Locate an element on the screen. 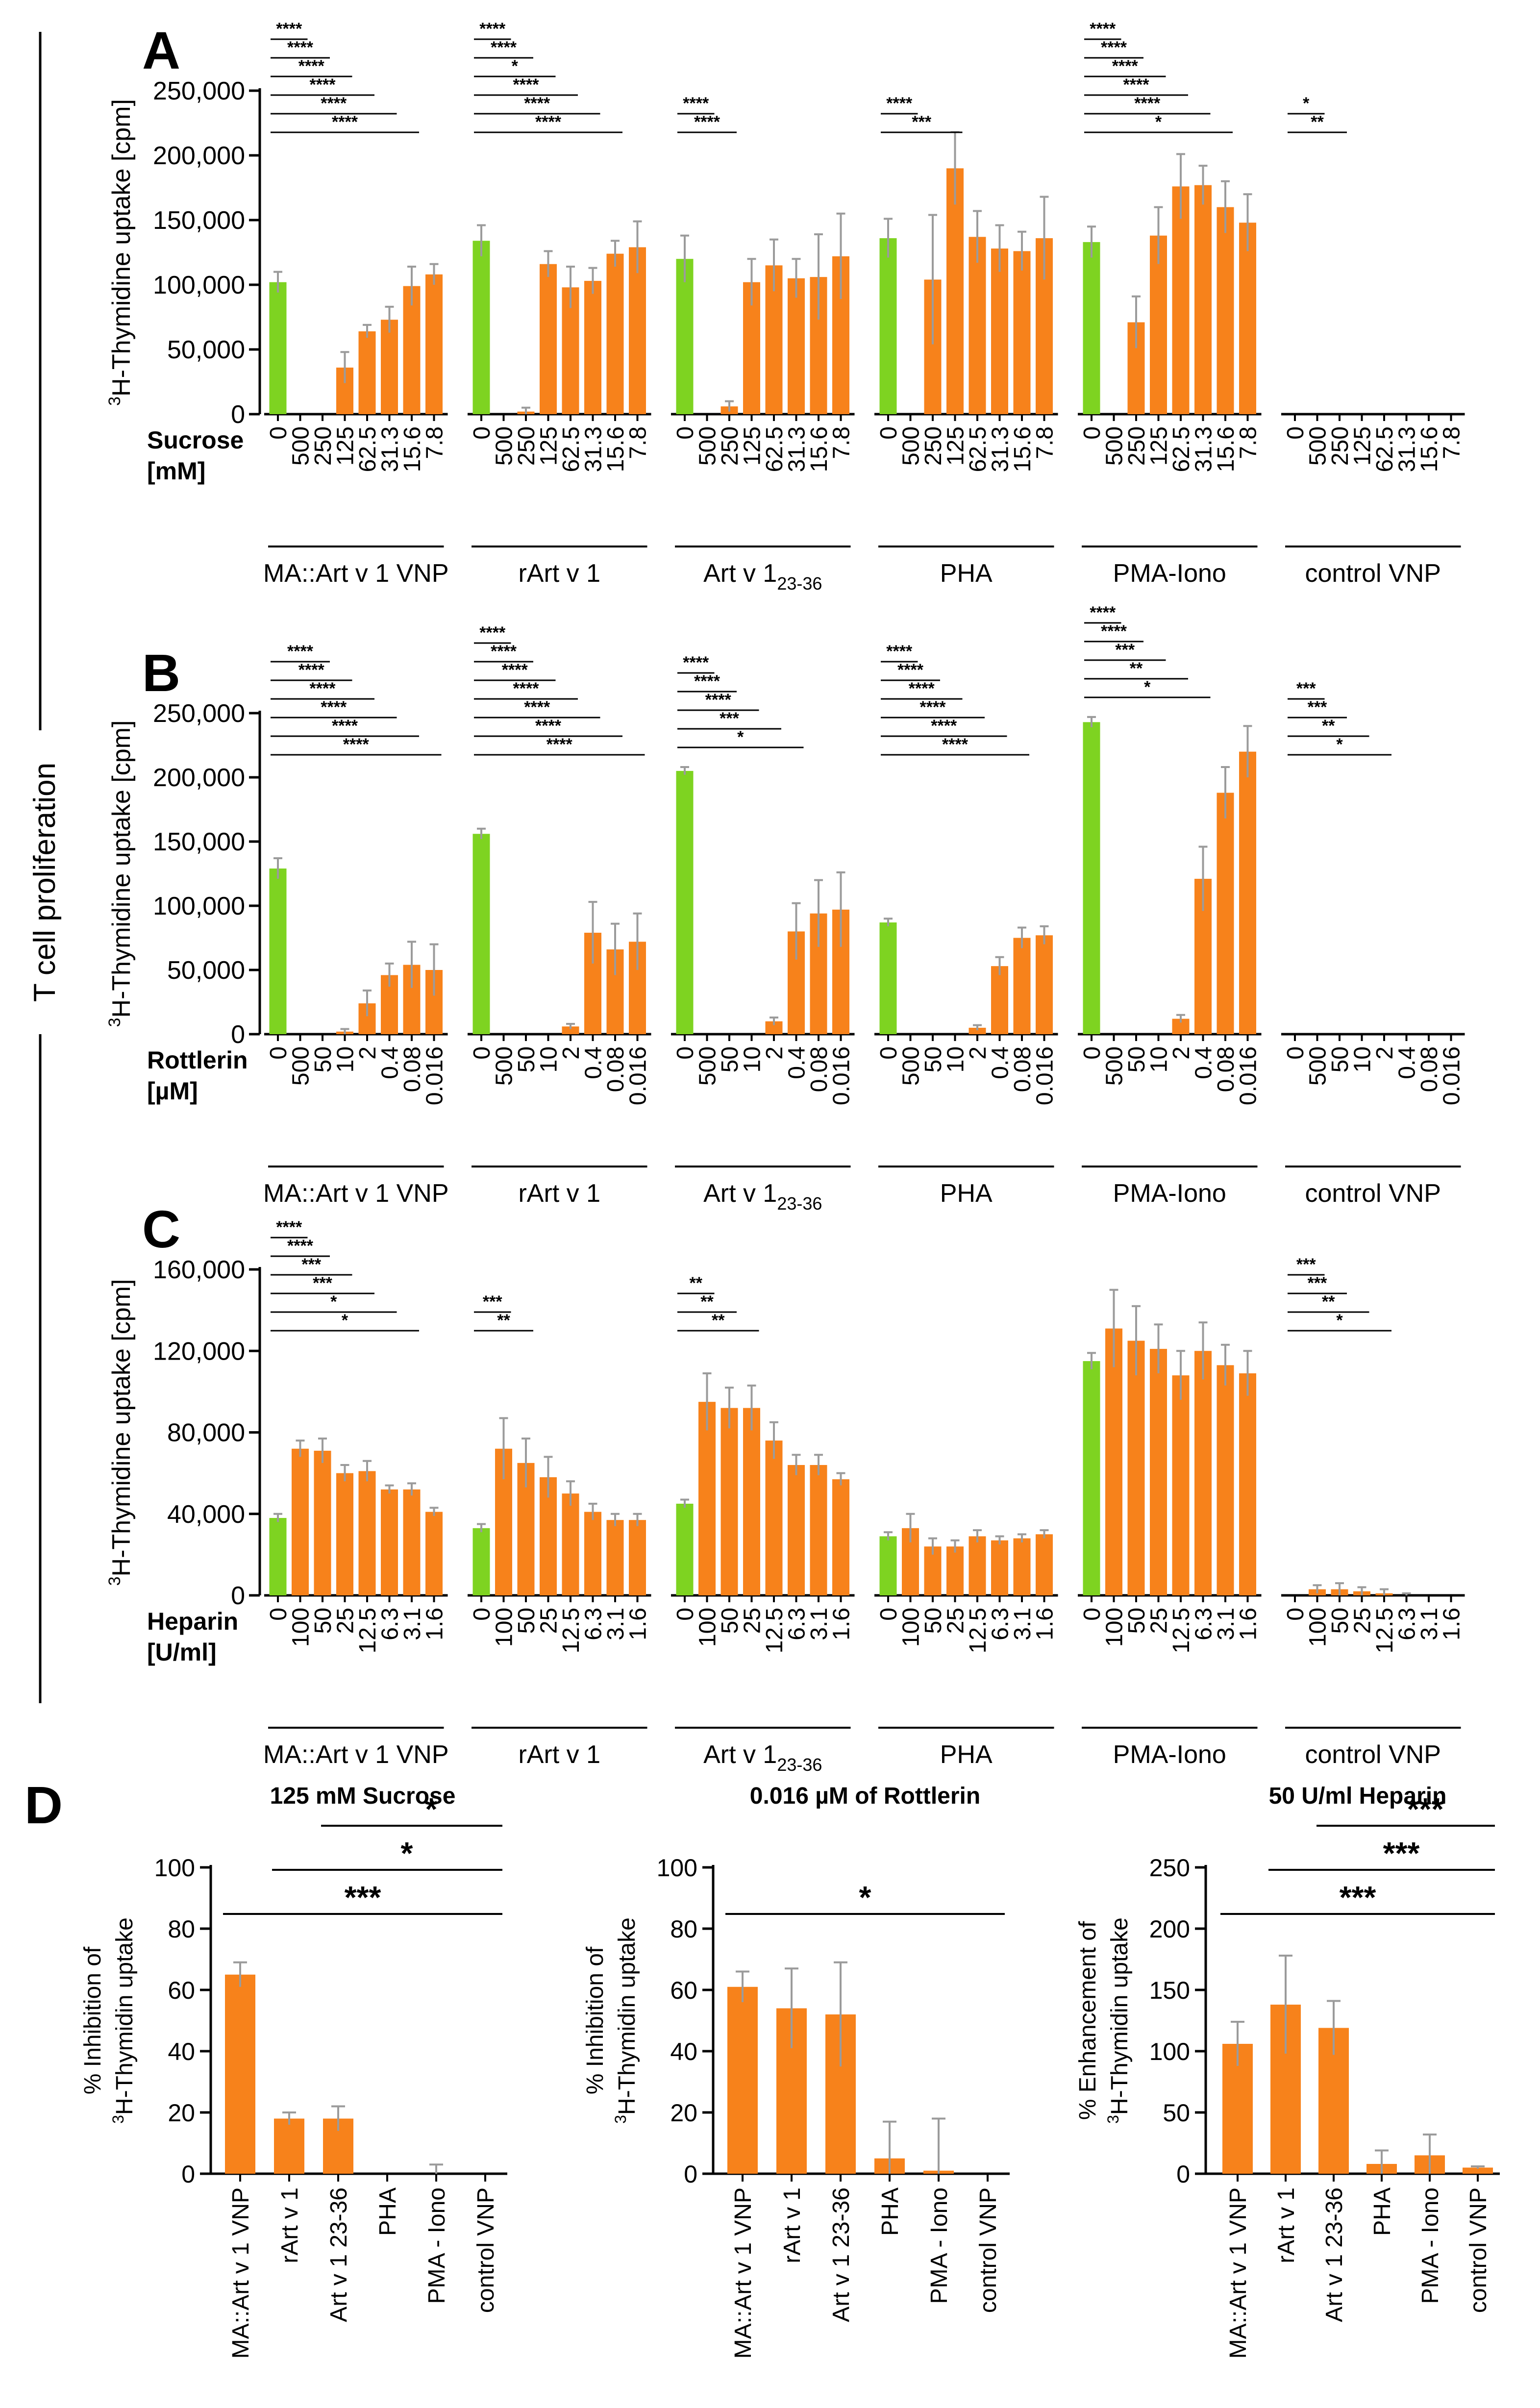 The height and width of the screenshot is (2408, 1540). category-label: 500 is located at coordinates (708, 1066).